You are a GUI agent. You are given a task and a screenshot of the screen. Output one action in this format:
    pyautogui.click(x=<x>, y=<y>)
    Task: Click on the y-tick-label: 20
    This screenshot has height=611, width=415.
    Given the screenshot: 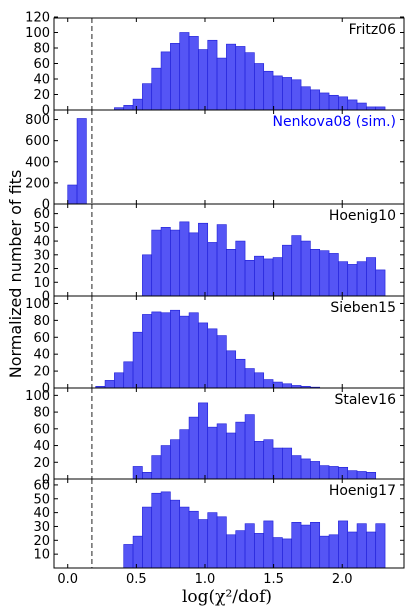 What is the action you would take?
    pyautogui.click(x=41, y=541)
    